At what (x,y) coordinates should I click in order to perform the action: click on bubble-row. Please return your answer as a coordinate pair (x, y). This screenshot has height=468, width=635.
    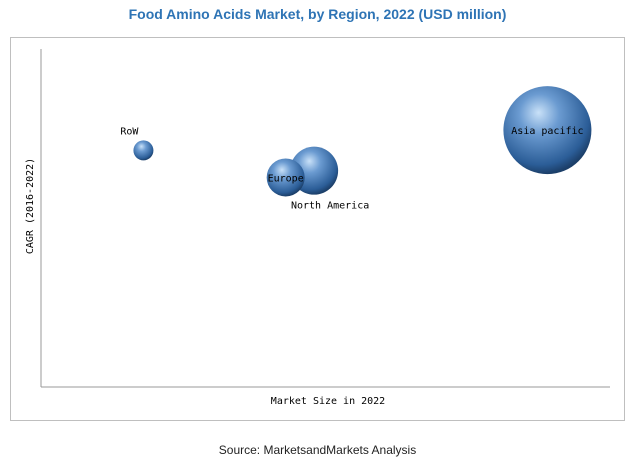
    Looking at the image, I should click on (143, 150).